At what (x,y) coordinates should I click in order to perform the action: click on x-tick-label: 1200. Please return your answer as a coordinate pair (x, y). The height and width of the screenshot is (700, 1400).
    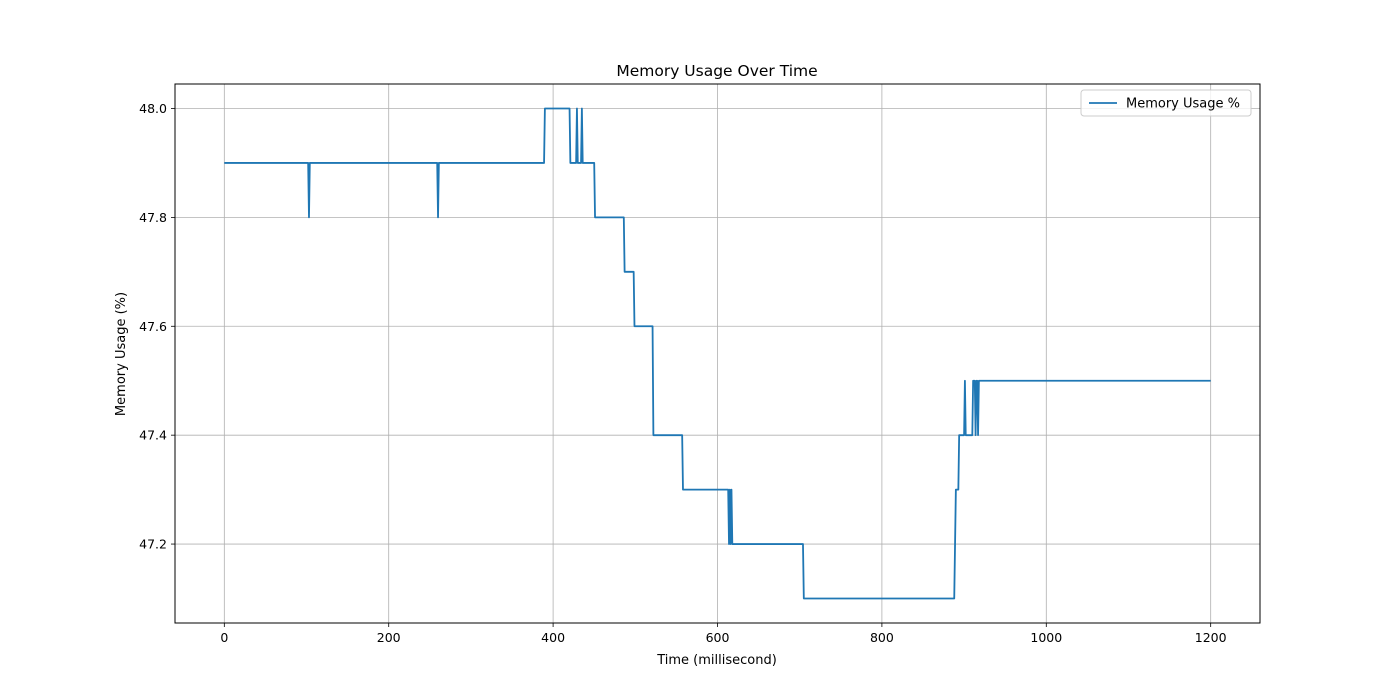
    Looking at the image, I should click on (1211, 637).